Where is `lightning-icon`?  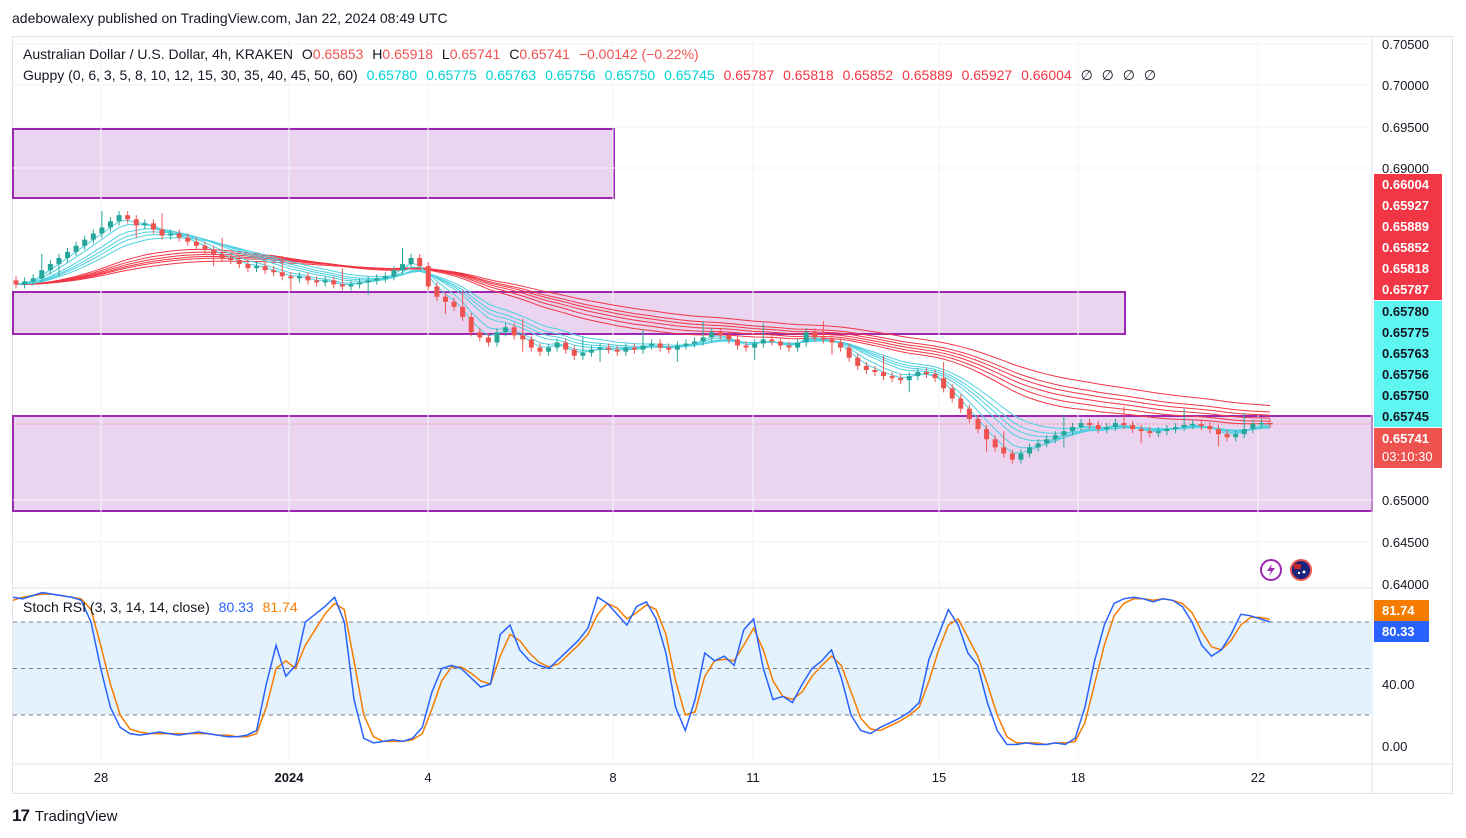 lightning-icon is located at coordinates (1271, 570).